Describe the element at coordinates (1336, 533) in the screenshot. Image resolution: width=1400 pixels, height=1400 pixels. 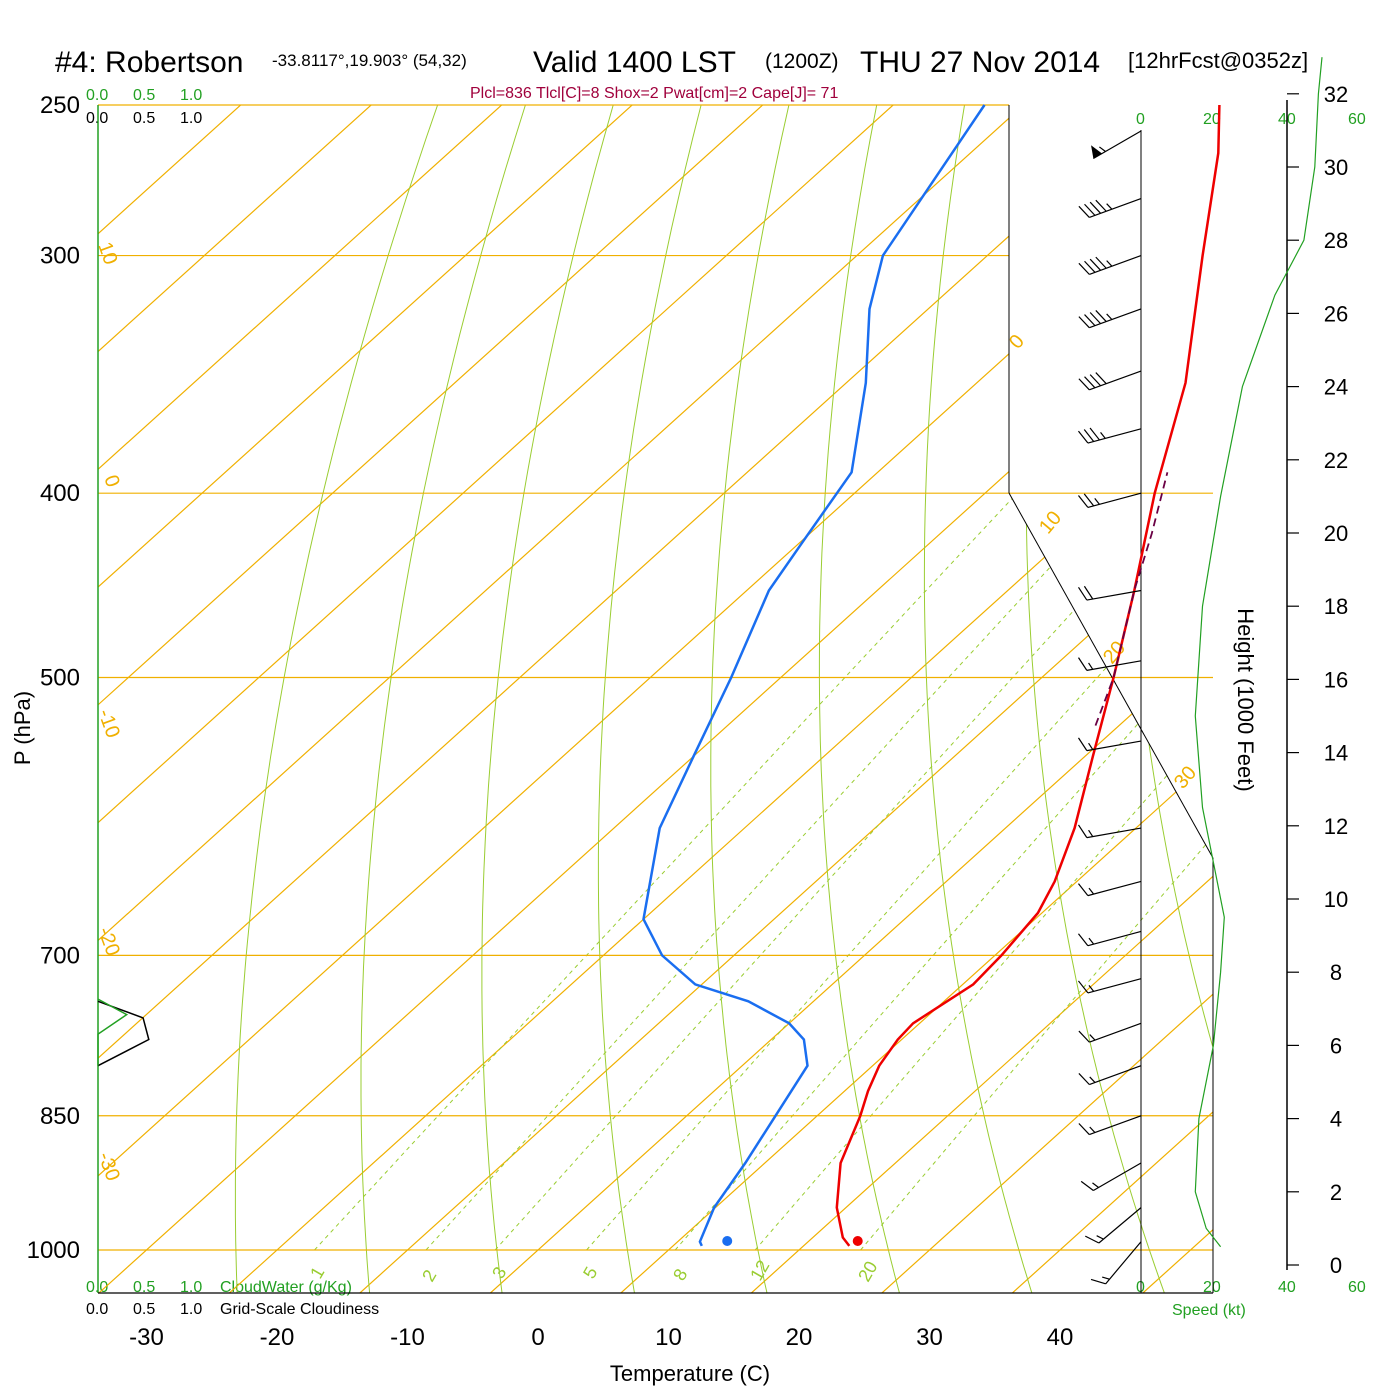
I see `height-tick-label: 20` at that location.